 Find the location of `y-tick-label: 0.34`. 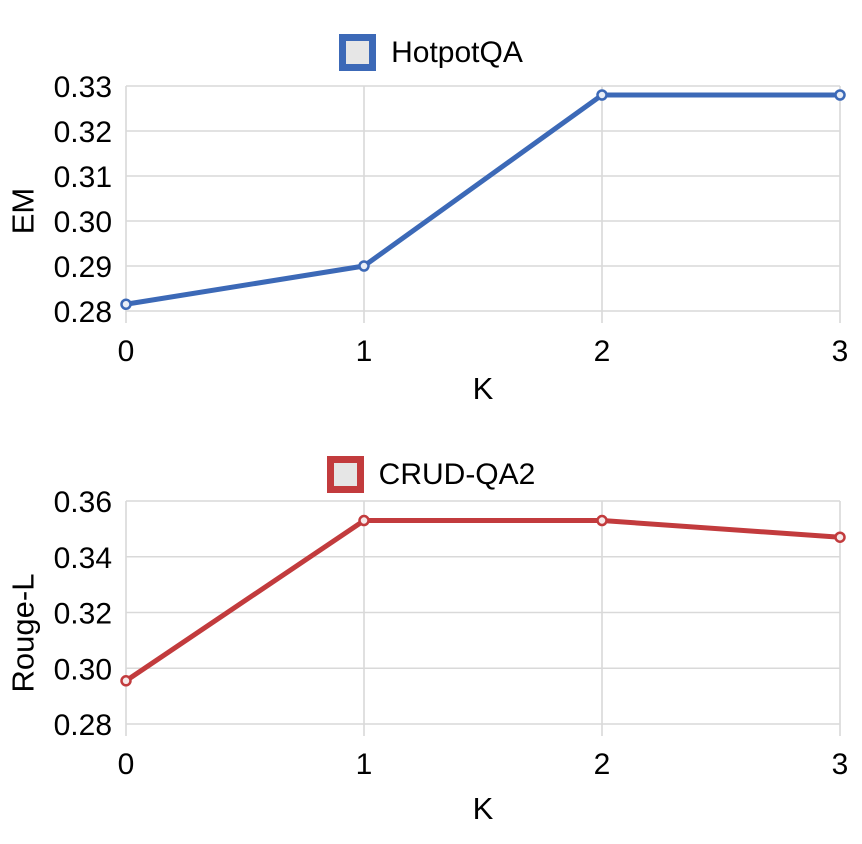

y-tick-label: 0.34 is located at coordinates (83, 558).